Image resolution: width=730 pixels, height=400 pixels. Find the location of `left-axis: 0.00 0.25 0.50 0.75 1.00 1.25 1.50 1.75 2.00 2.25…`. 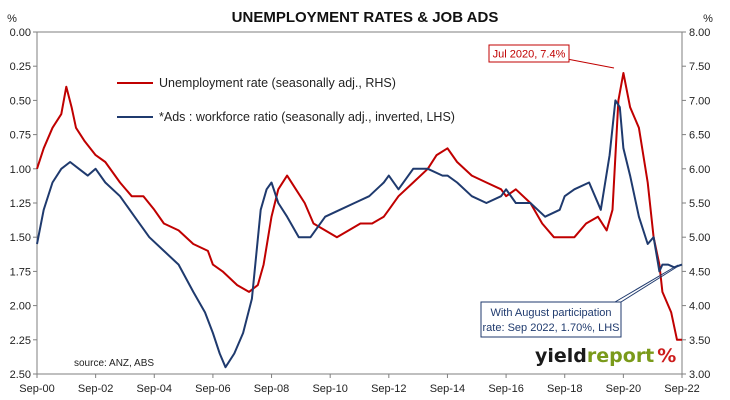

left-axis: 0.00 0.25 0.50 0.75 1.00 1.25 1.50 1.75 2.00 2.25… is located at coordinates (23, 204).